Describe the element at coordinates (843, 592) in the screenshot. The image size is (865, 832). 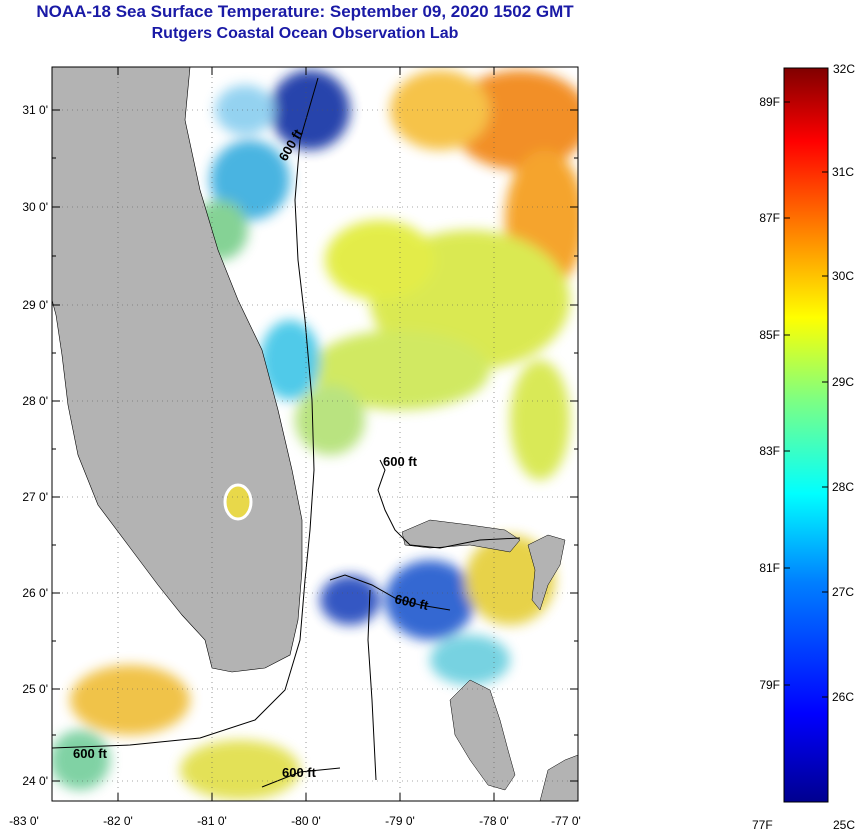
I see `celsius-label: 27C` at that location.